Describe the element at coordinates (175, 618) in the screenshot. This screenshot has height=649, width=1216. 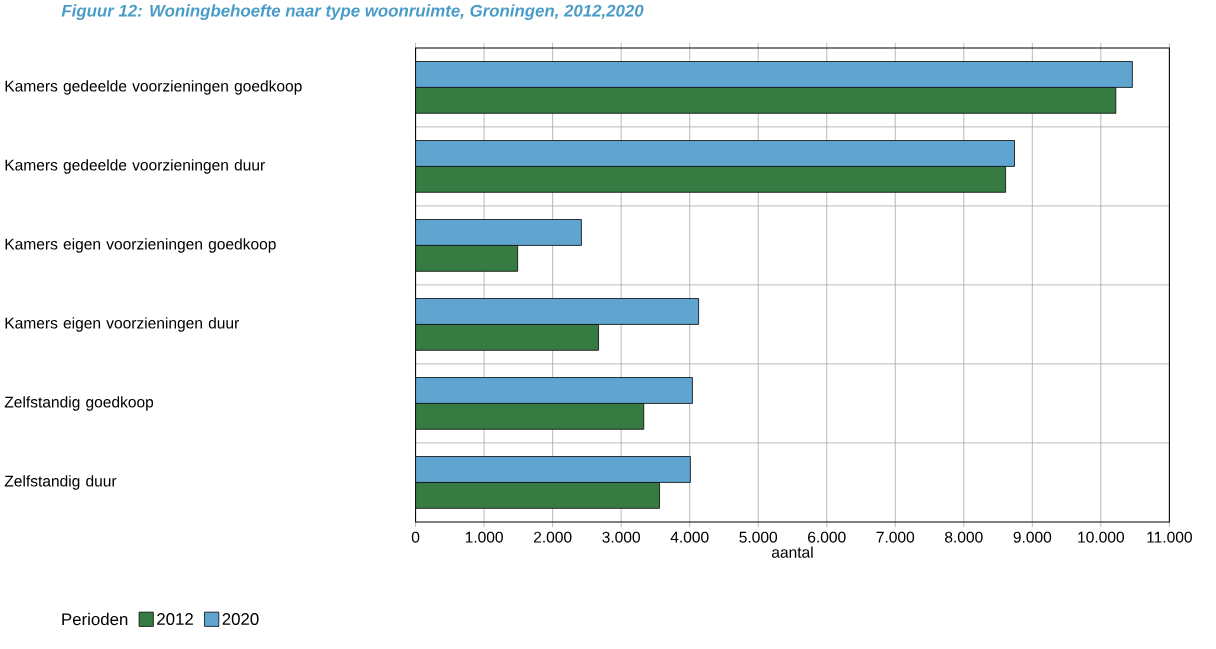
I see `legend-label: 2012` at that location.